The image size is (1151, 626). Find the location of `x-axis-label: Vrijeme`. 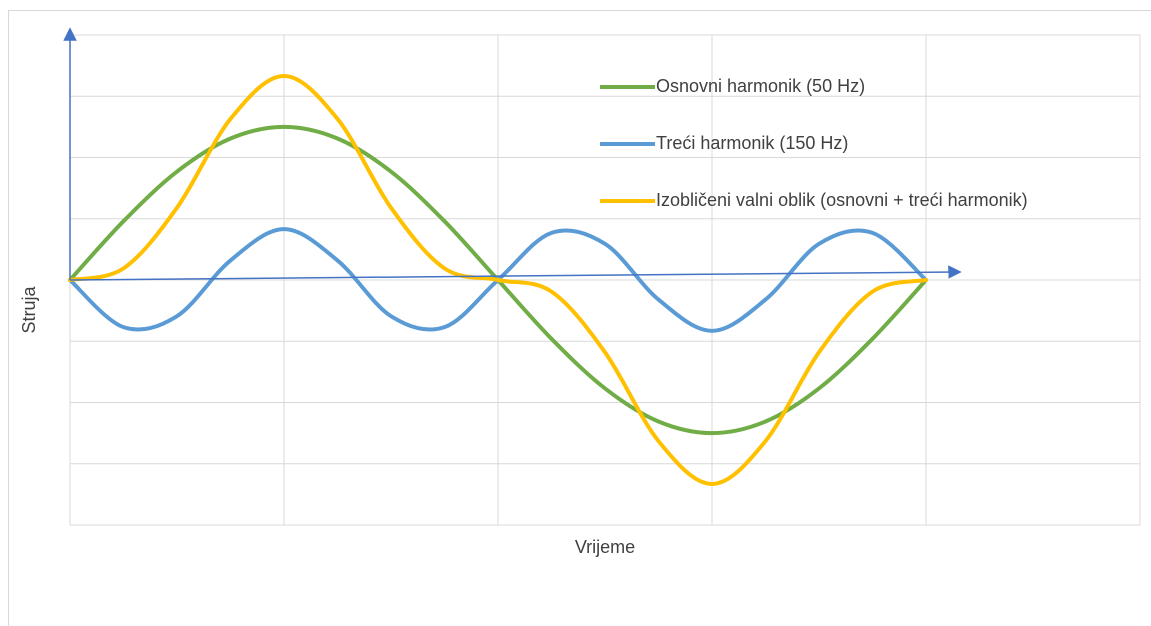

x-axis-label: Vrijeme is located at coordinates (605, 547).